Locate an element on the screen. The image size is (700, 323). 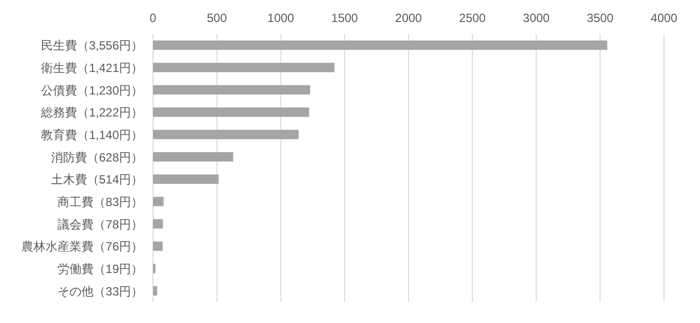
y-tick-label: 公債費（1,230円） is located at coordinates (91, 90).